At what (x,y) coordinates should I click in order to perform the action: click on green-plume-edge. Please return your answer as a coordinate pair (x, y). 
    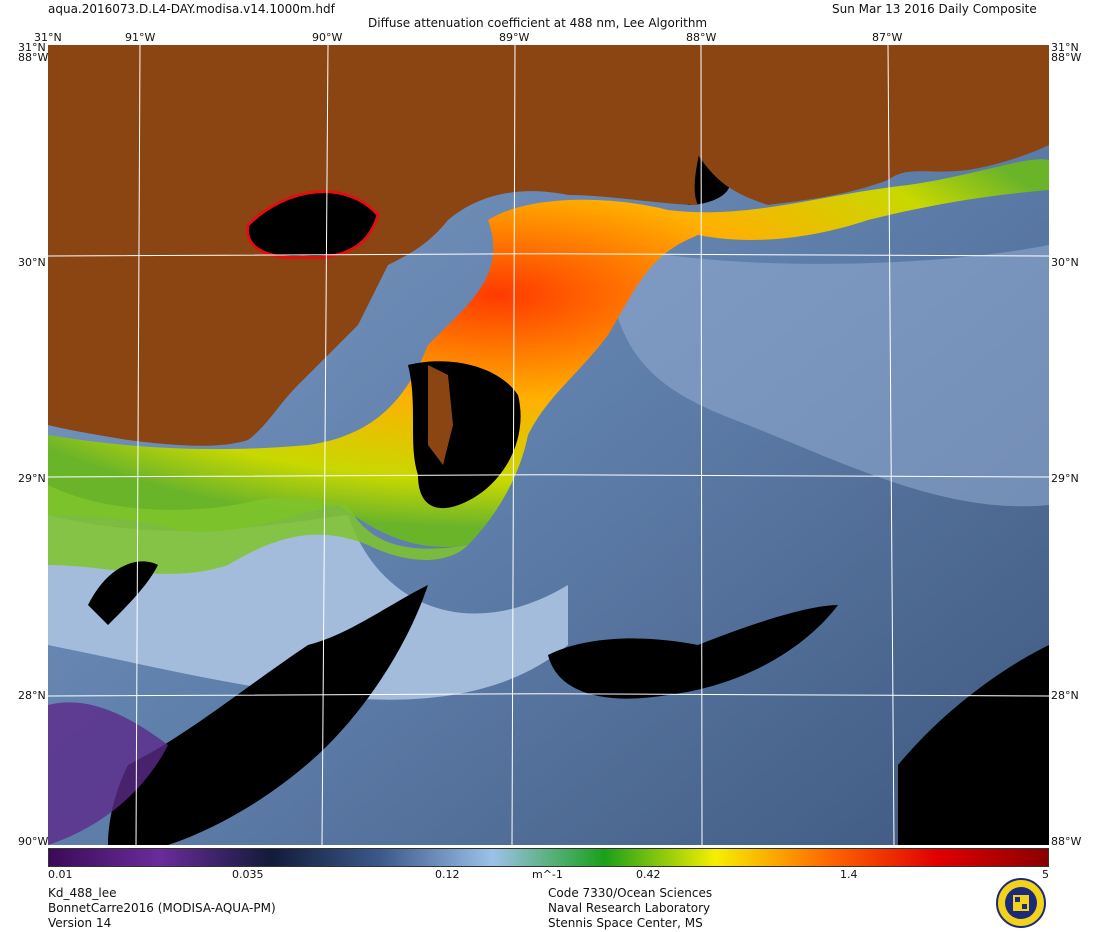
    Looking at the image, I should click on (258, 529).